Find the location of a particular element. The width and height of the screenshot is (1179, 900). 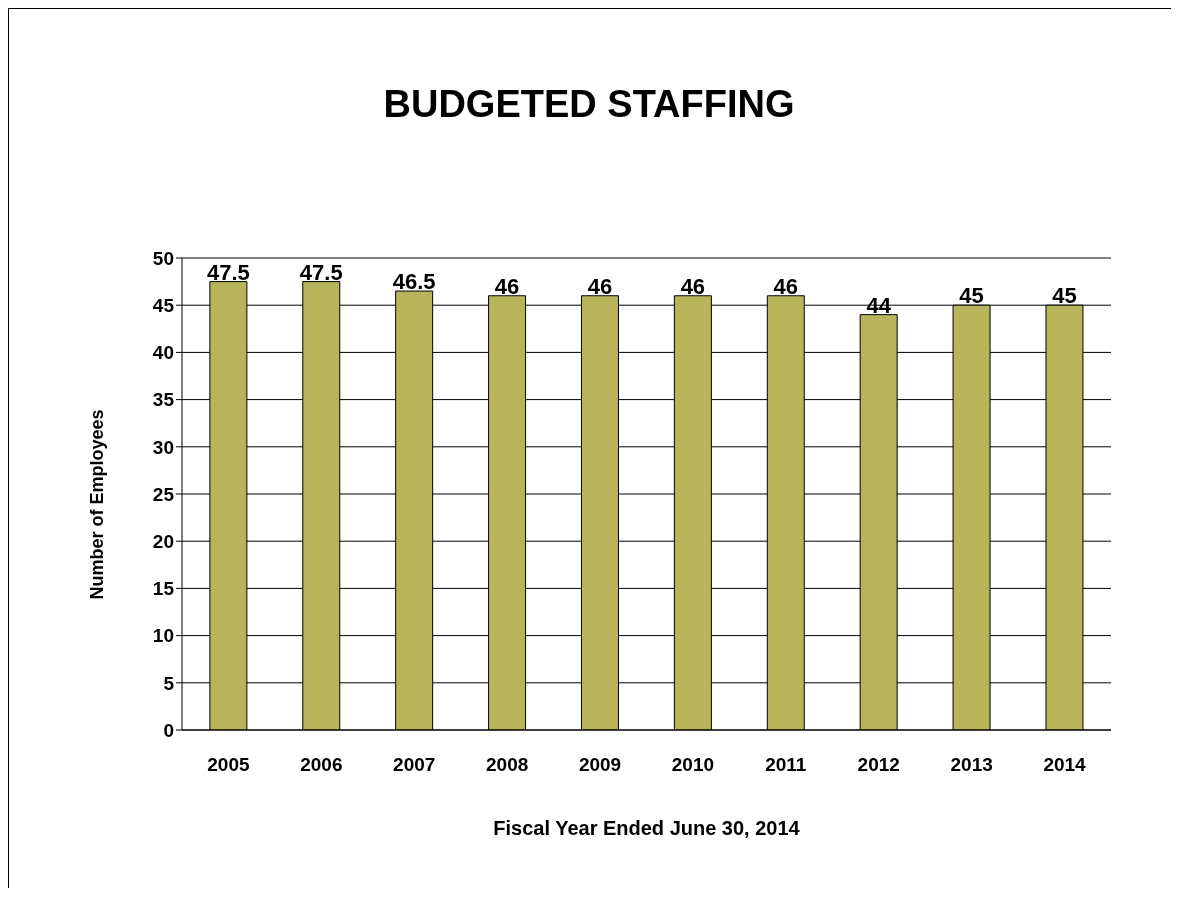

y-tick-label: 0 is located at coordinates (168, 730).